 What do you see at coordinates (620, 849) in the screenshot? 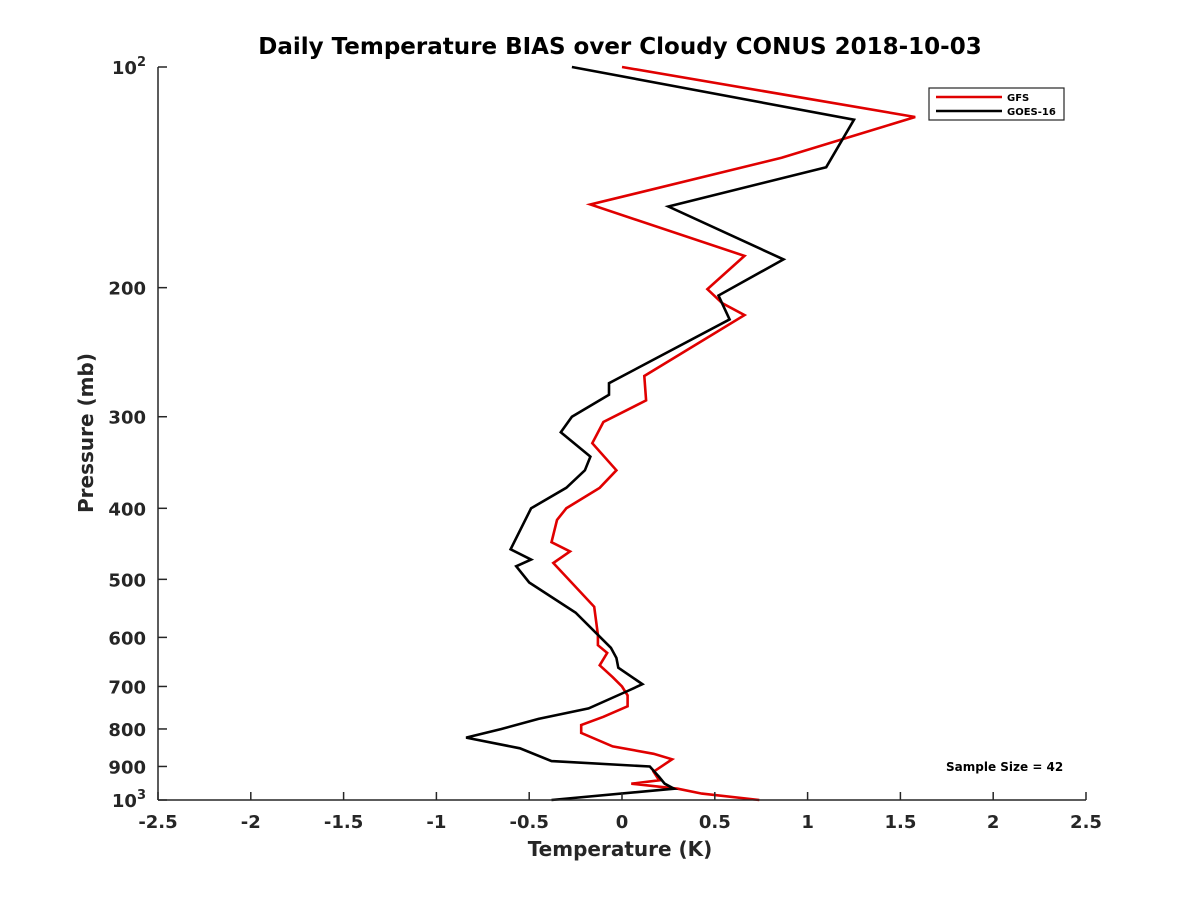
I see `x-axis-label: Temperature (K)` at bounding box center [620, 849].